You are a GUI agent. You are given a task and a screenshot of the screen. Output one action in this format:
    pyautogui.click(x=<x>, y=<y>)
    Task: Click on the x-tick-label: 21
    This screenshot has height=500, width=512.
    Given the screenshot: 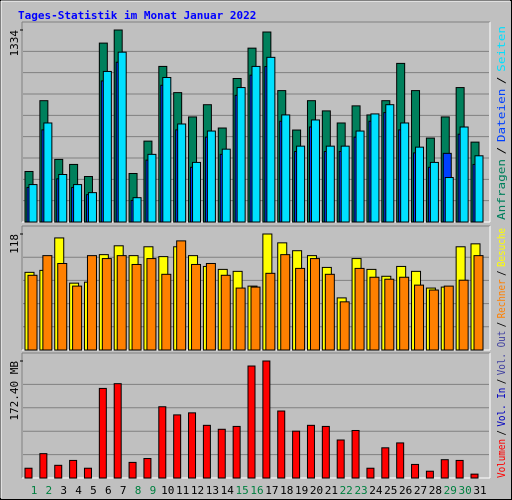 What is the action you would take?
    pyautogui.click(x=331, y=490)
    